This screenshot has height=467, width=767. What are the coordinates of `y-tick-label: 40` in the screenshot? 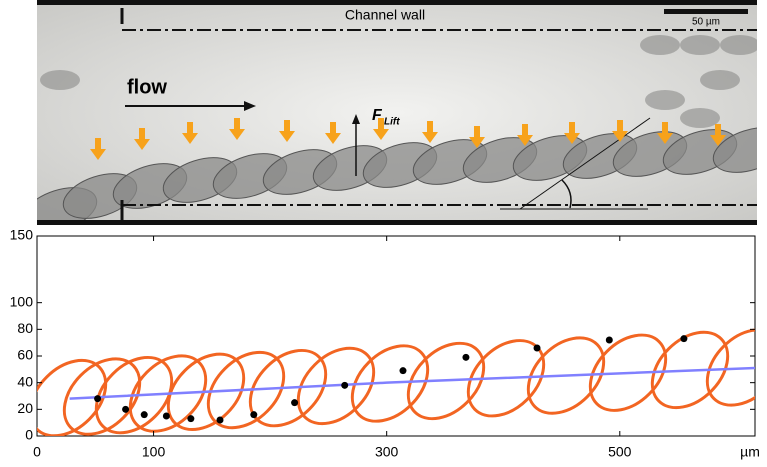 It's located at (25, 381).